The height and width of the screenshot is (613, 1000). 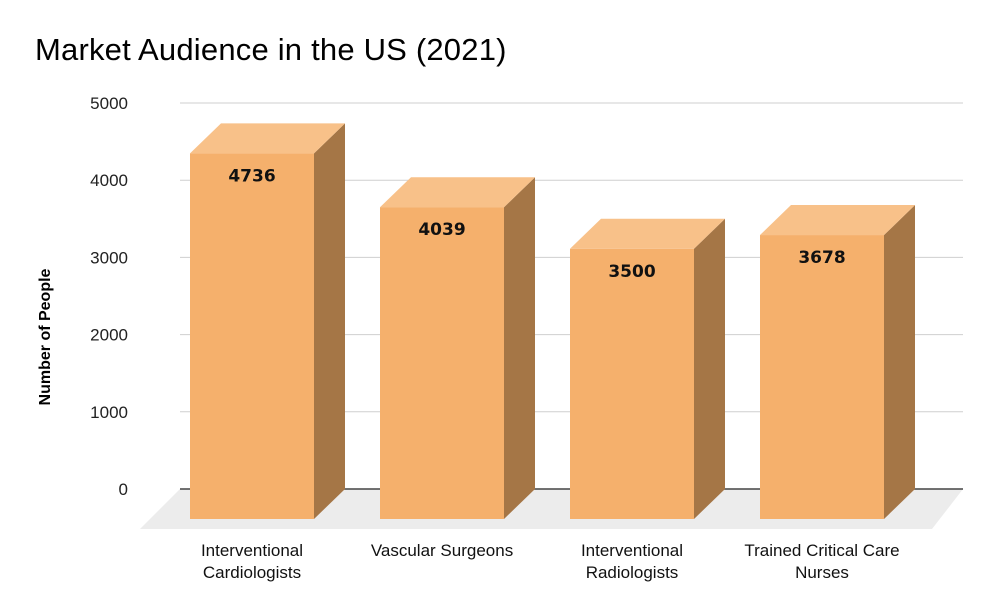 I want to click on y-tick-label: 0, so click(x=123, y=489).